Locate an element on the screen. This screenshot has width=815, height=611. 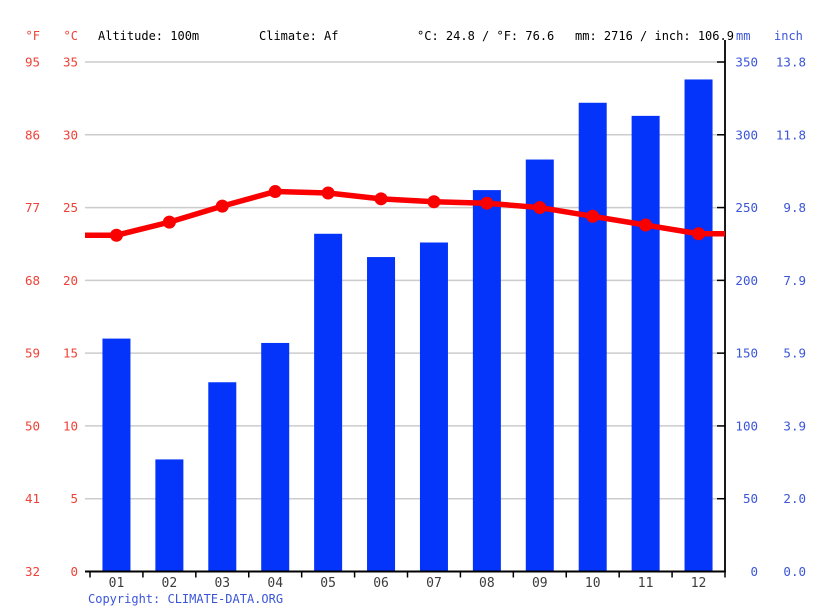
fahrenheit-column-header: °F is located at coordinates (32, 36).